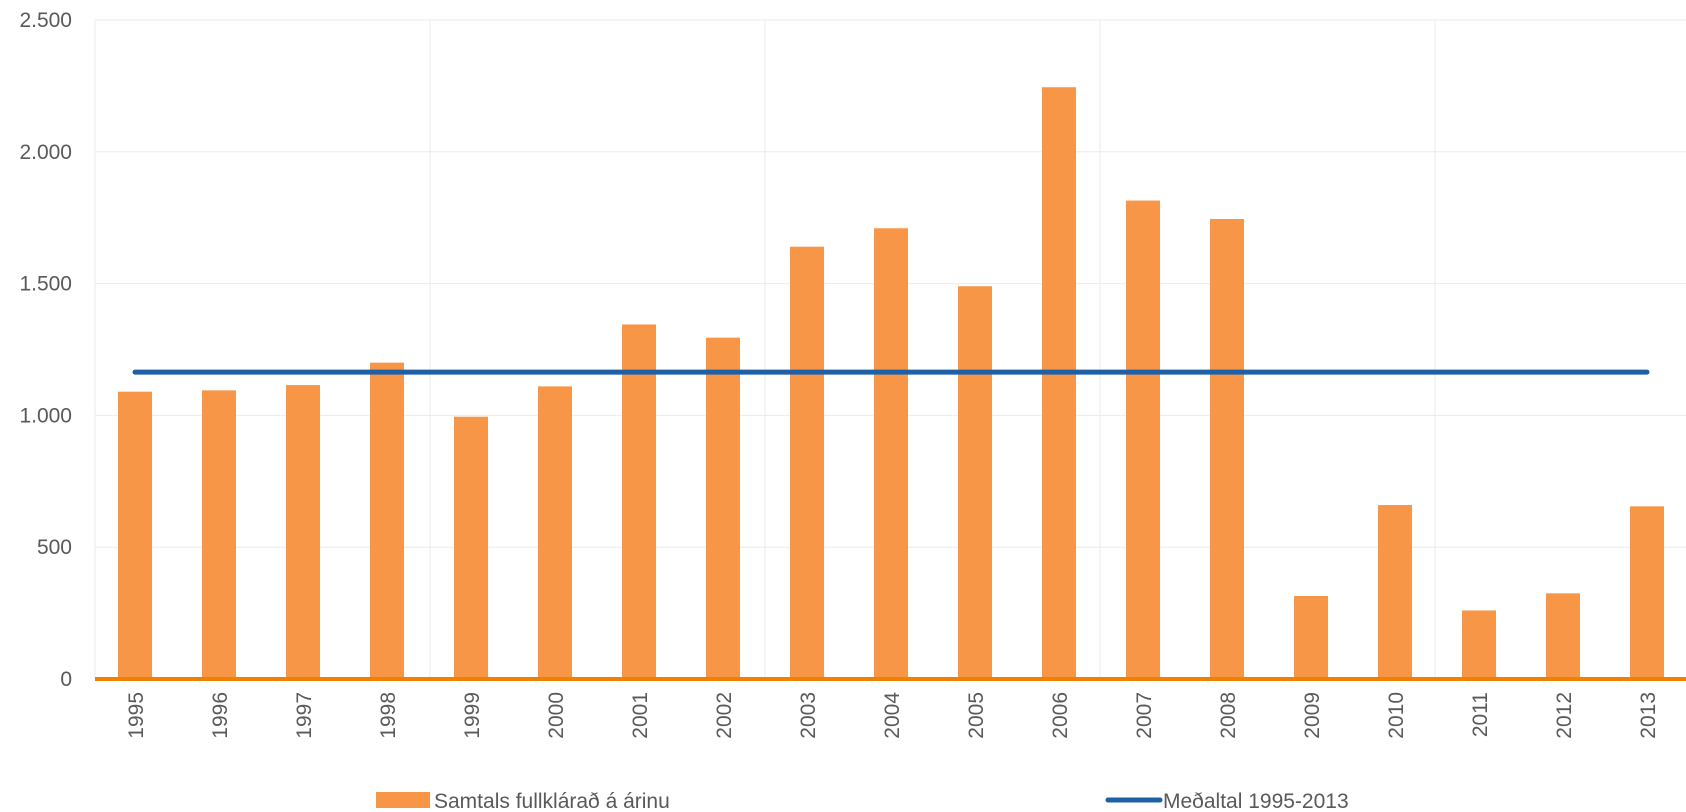 This screenshot has width=1686, height=812. What do you see at coordinates (1312, 715) in the screenshot?
I see `x-tick-label: 2009` at bounding box center [1312, 715].